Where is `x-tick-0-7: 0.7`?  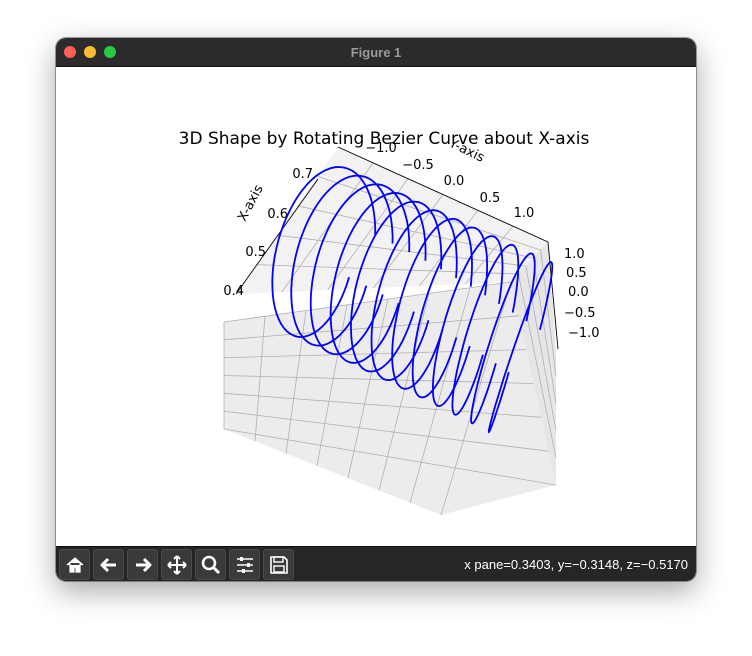
x-tick-0-7: 0.7 is located at coordinates (302, 174).